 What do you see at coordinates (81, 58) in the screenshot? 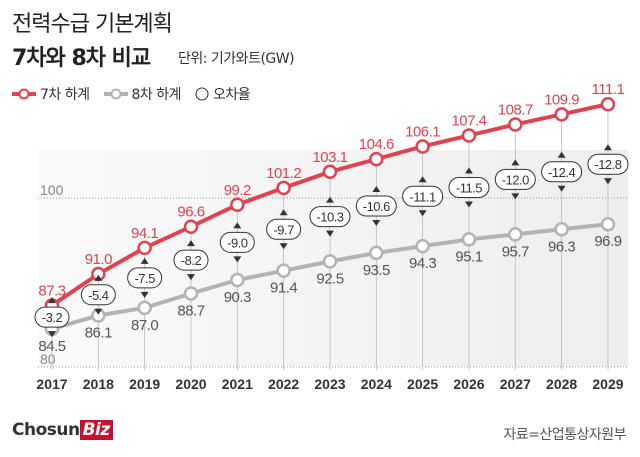
I see `title-line-2: 7차와 8차 비교` at bounding box center [81, 58].